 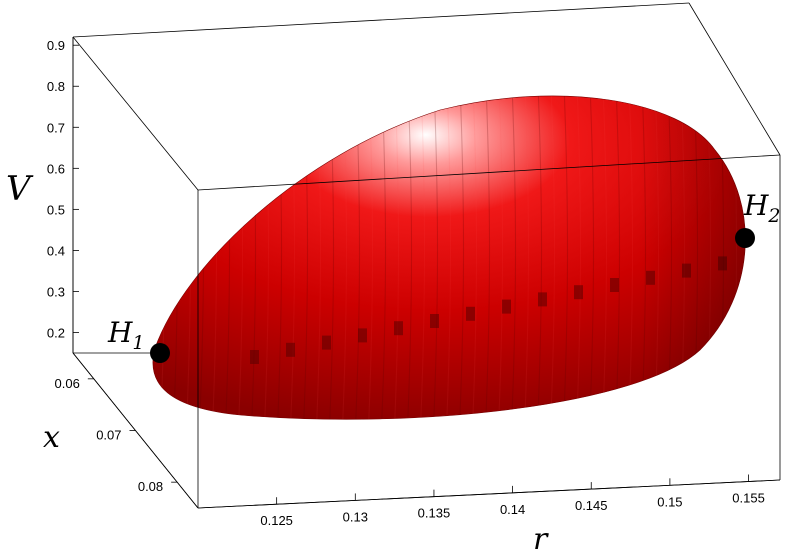 What do you see at coordinates (773, 216) in the screenshot?
I see `point-h2-subscript: 2` at bounding box center [773, 216].